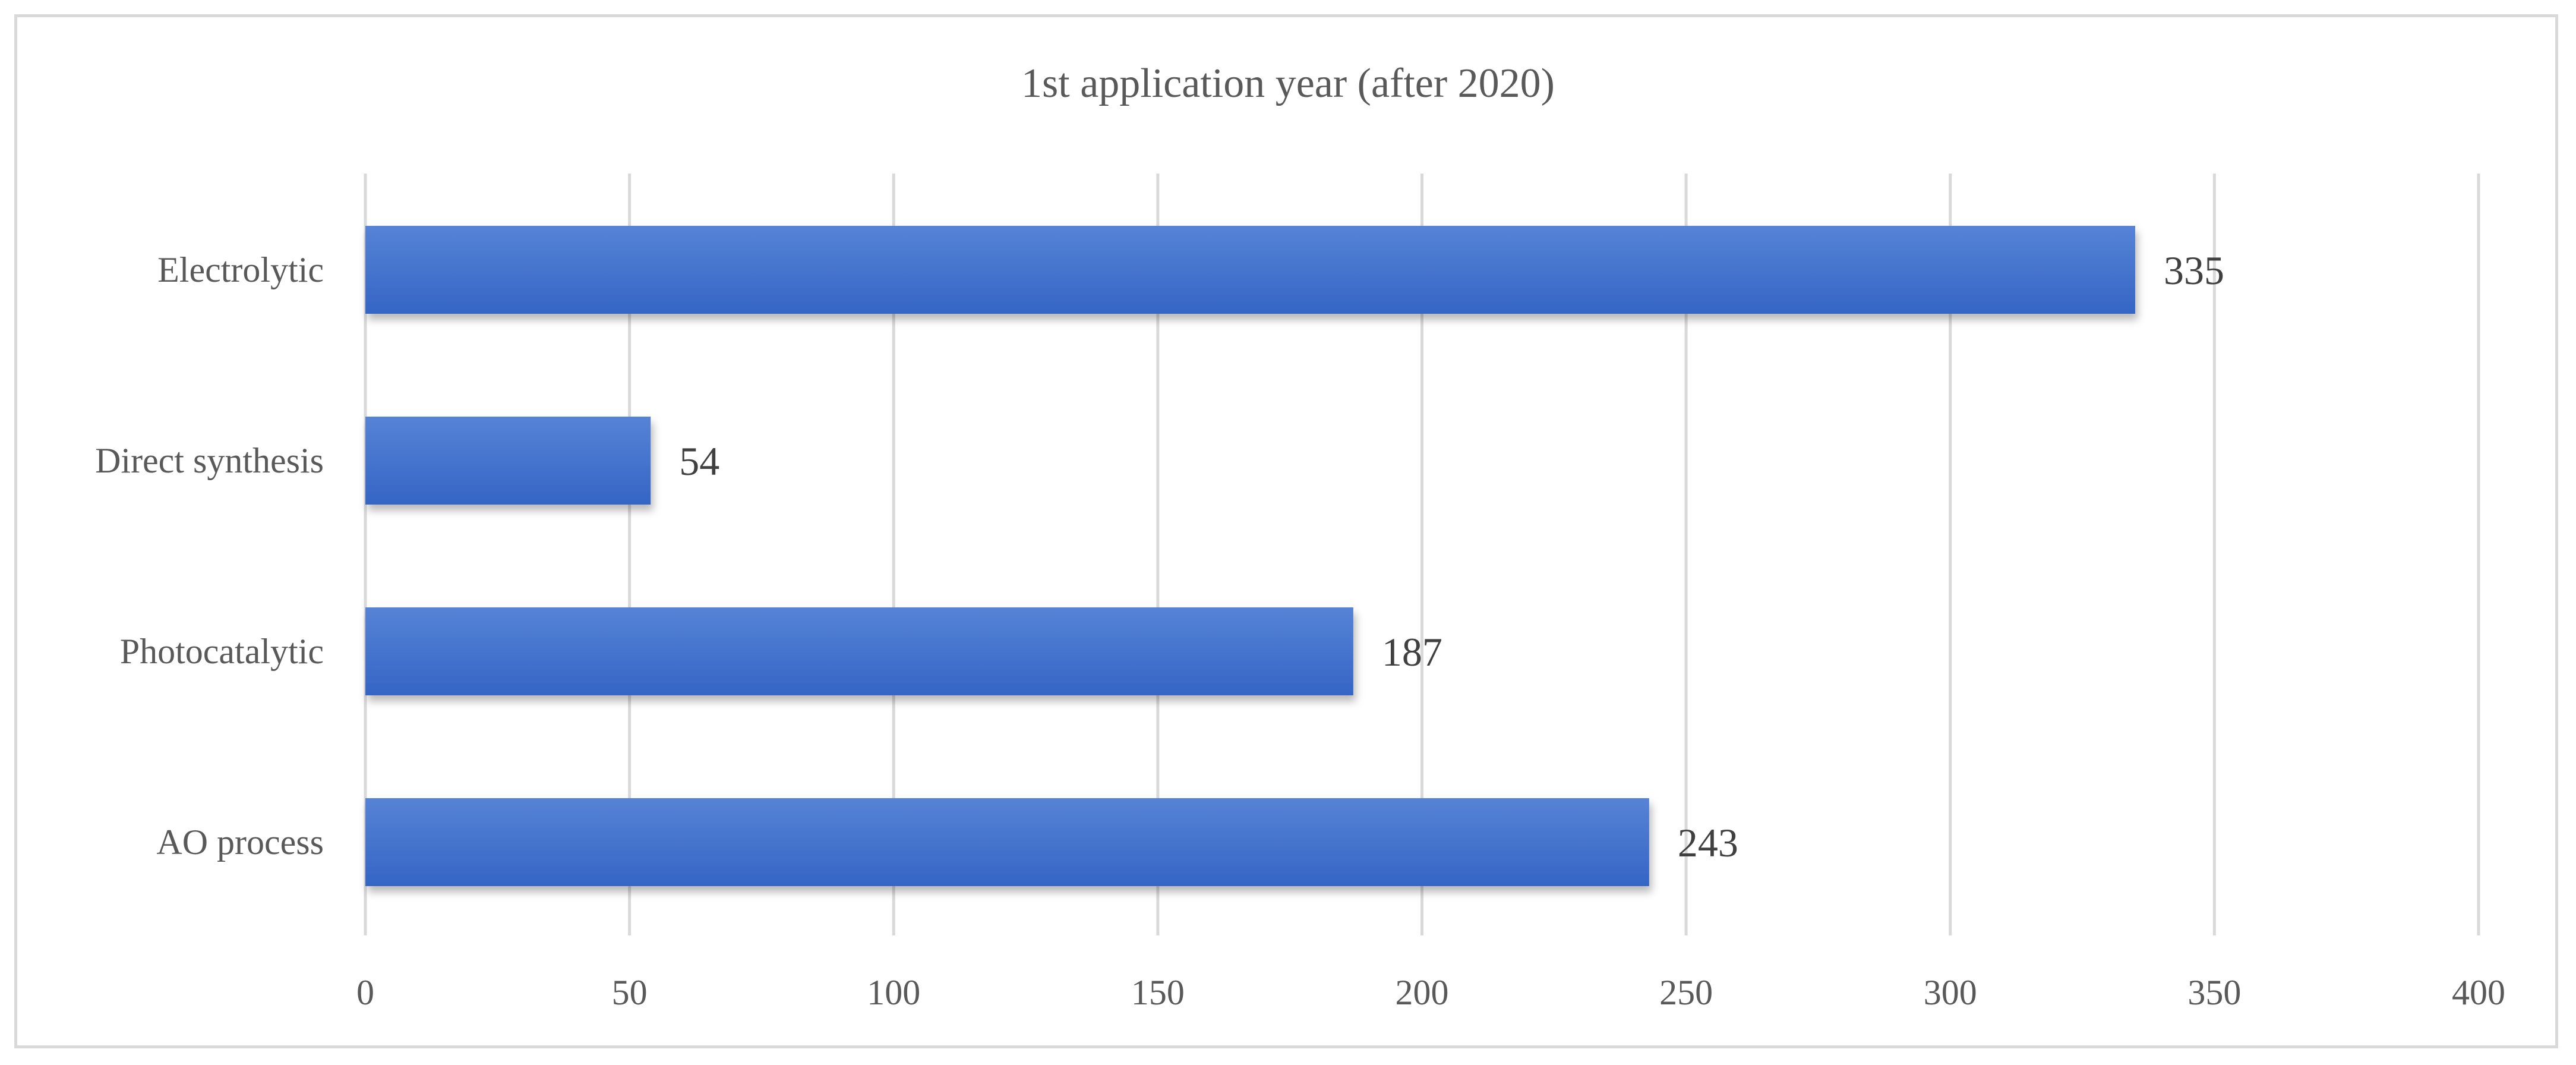  I want to click on x-tick-label-200: 200, so click(1422, 992).